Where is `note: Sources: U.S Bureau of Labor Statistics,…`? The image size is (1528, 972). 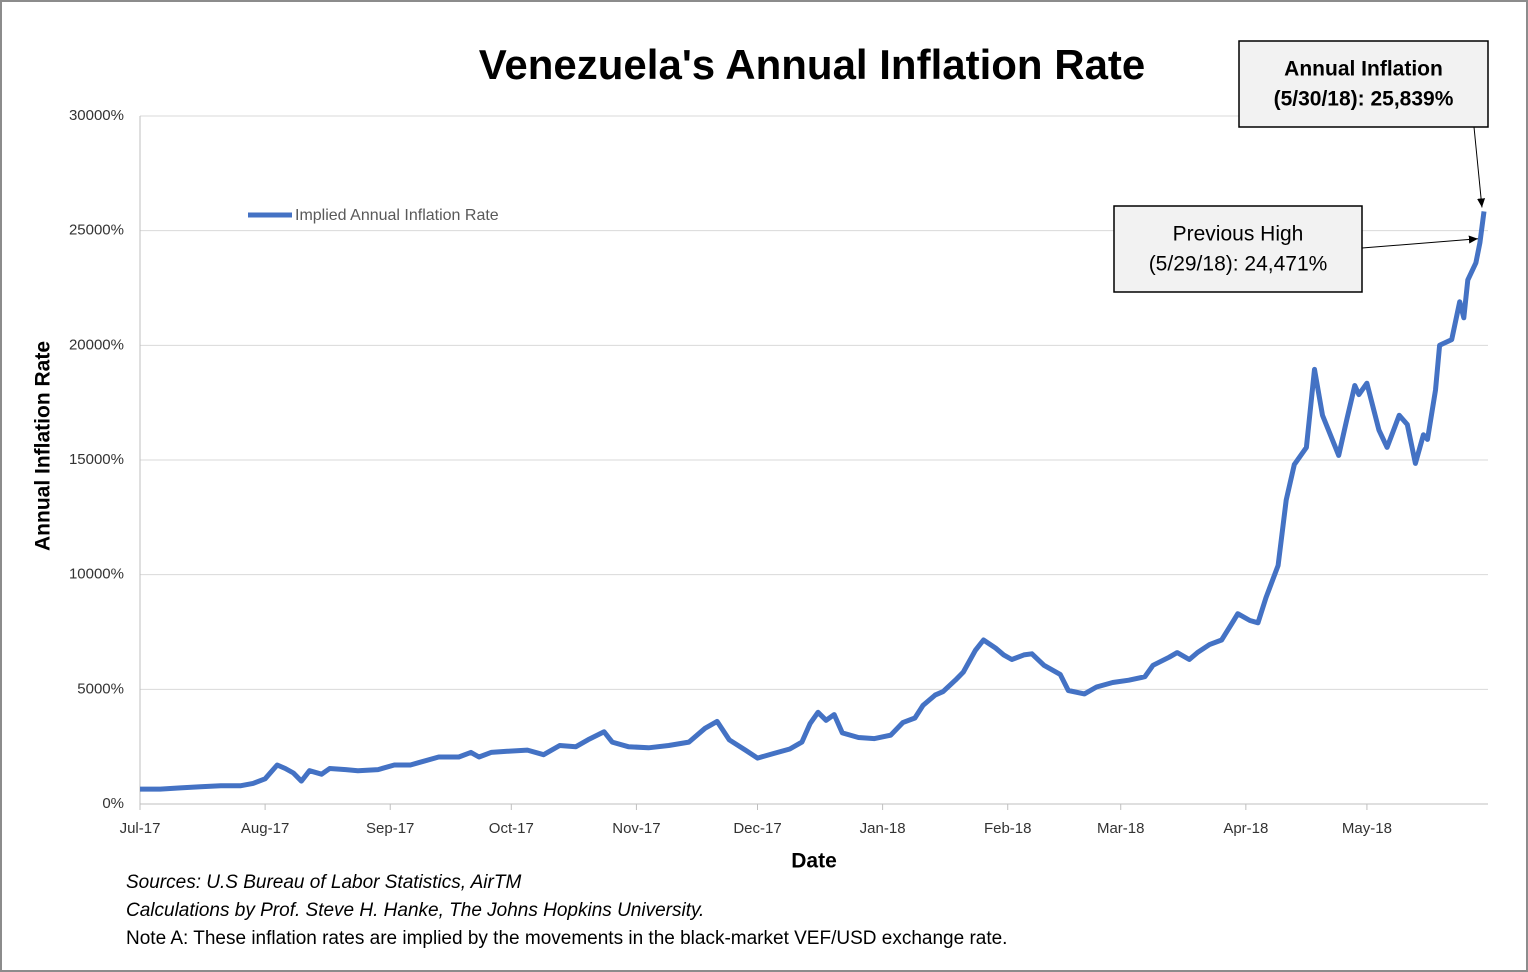 note: Sources: U.S Bureau of Labor Statistics,… is located at coordinates (323, 882).